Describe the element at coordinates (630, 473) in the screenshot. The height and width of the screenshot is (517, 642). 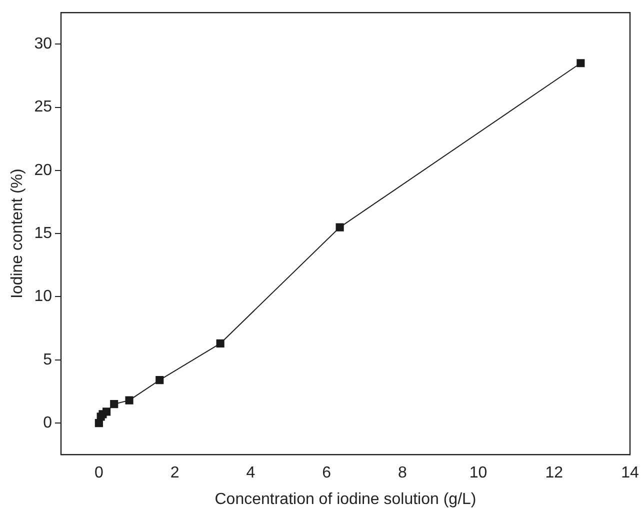
I see `x-tick-label: 14` at that location.